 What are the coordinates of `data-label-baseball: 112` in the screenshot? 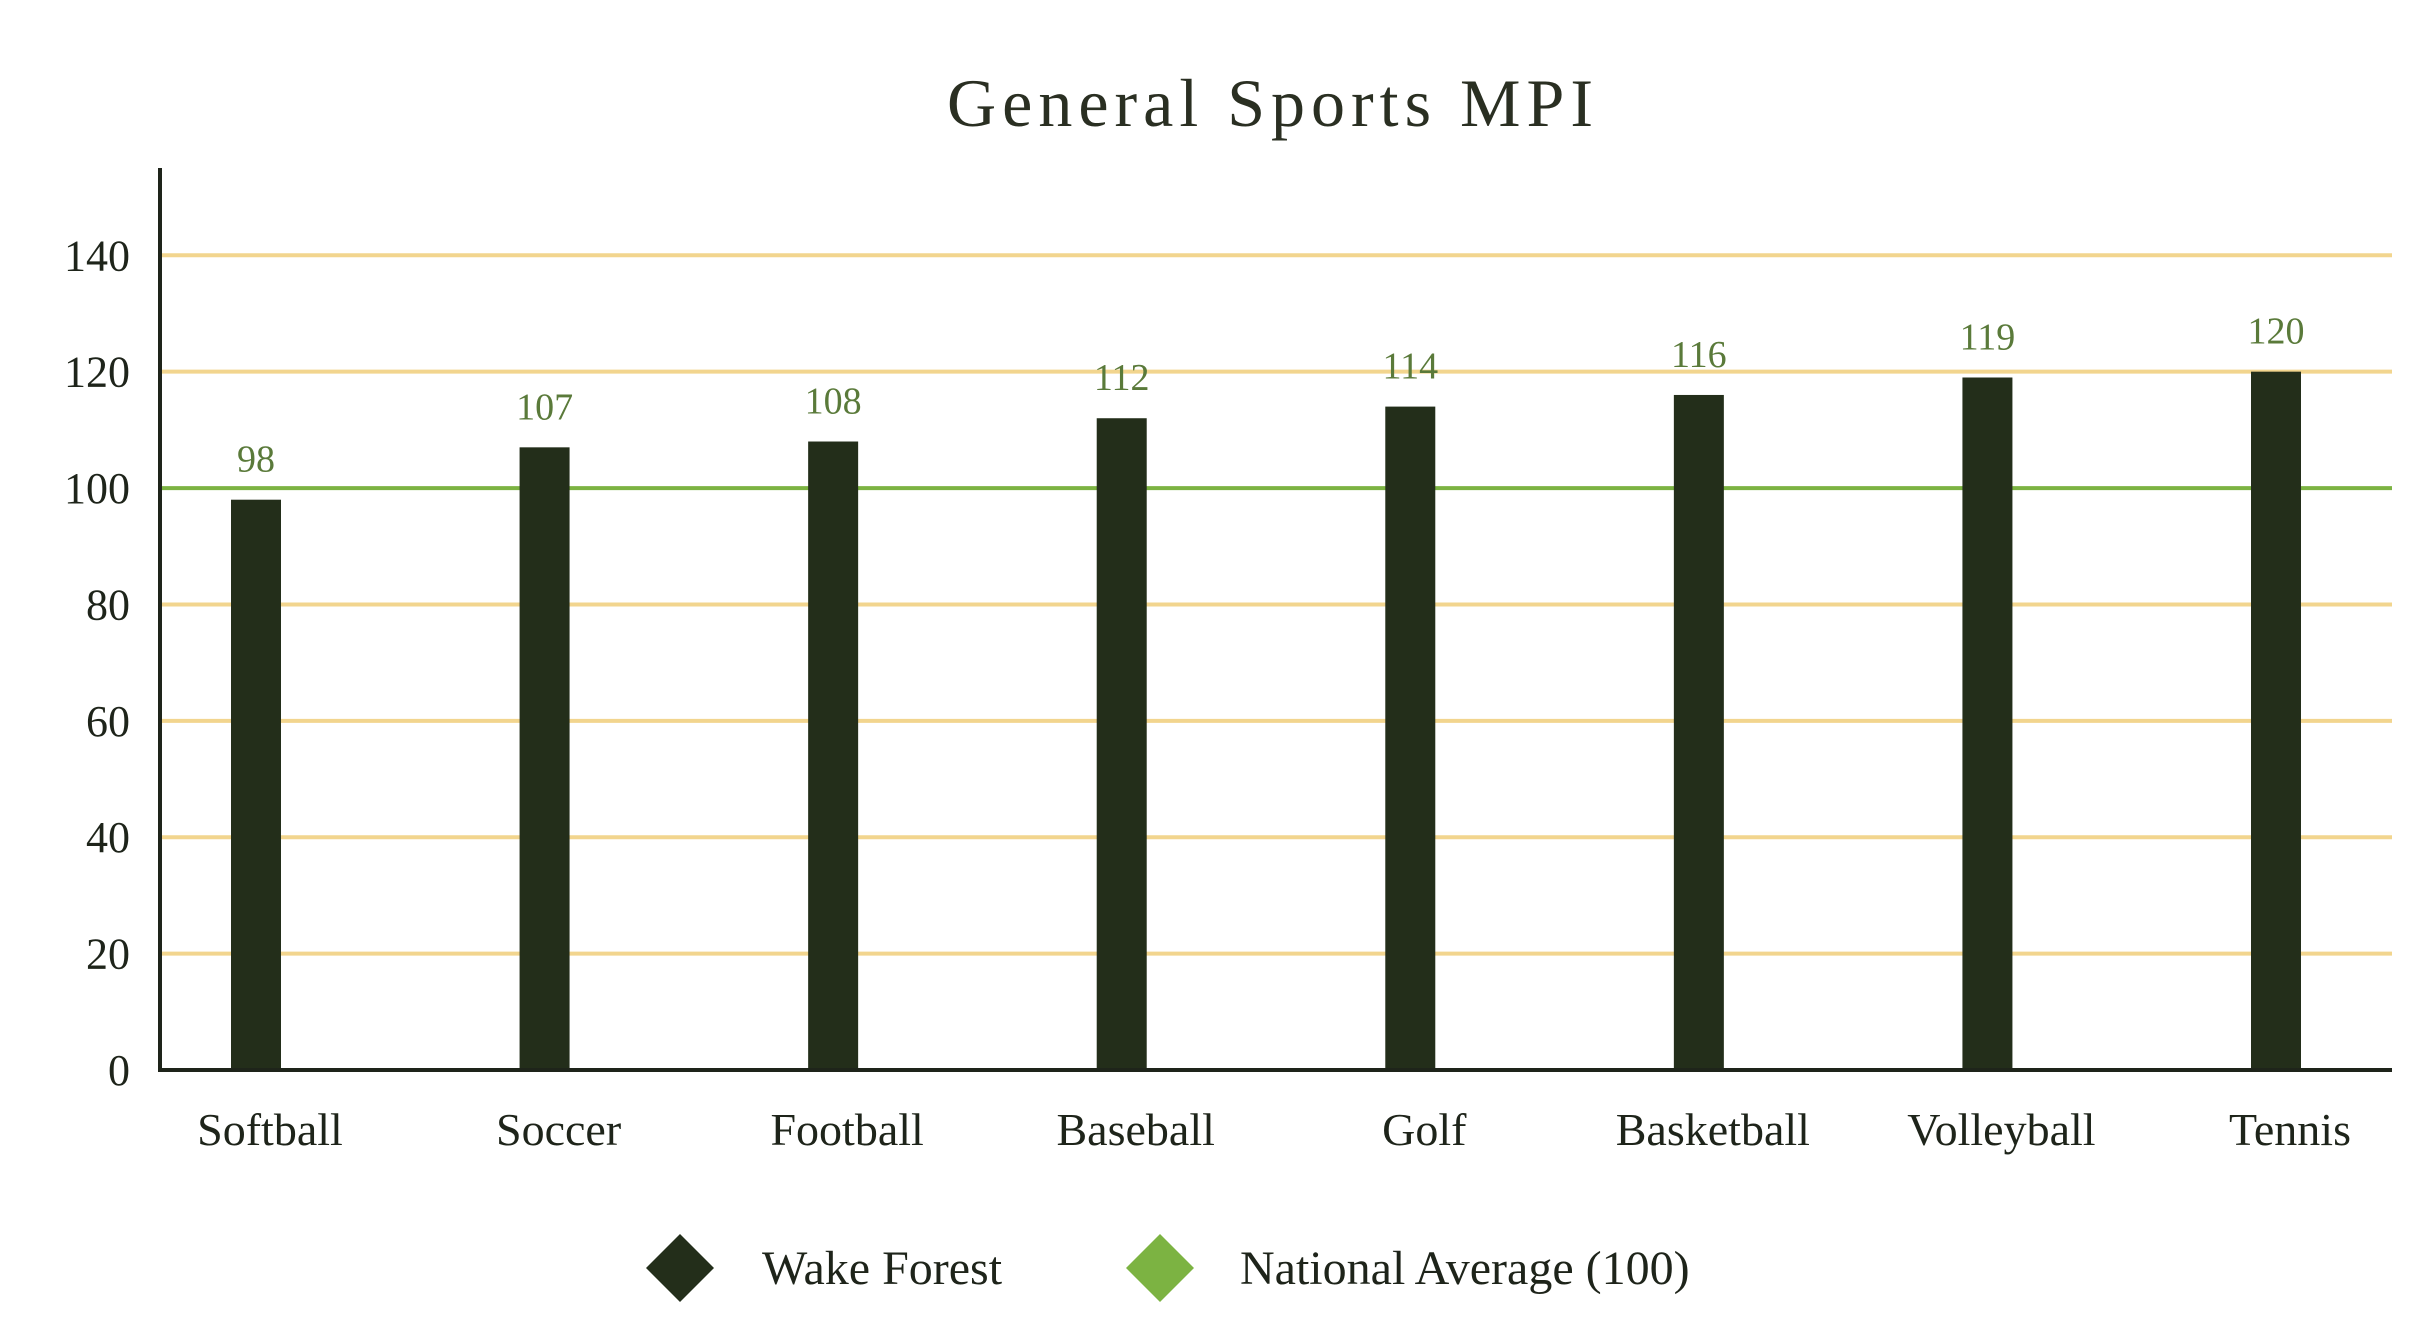 It's located at (1122, 378).